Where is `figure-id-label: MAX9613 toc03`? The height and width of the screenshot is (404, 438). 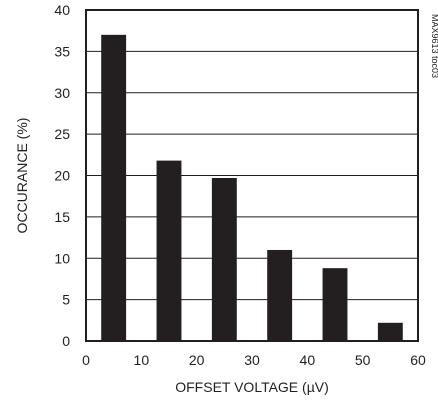
figure-id-label: MAX9613 toc03 is located at coordinates (434, 46).